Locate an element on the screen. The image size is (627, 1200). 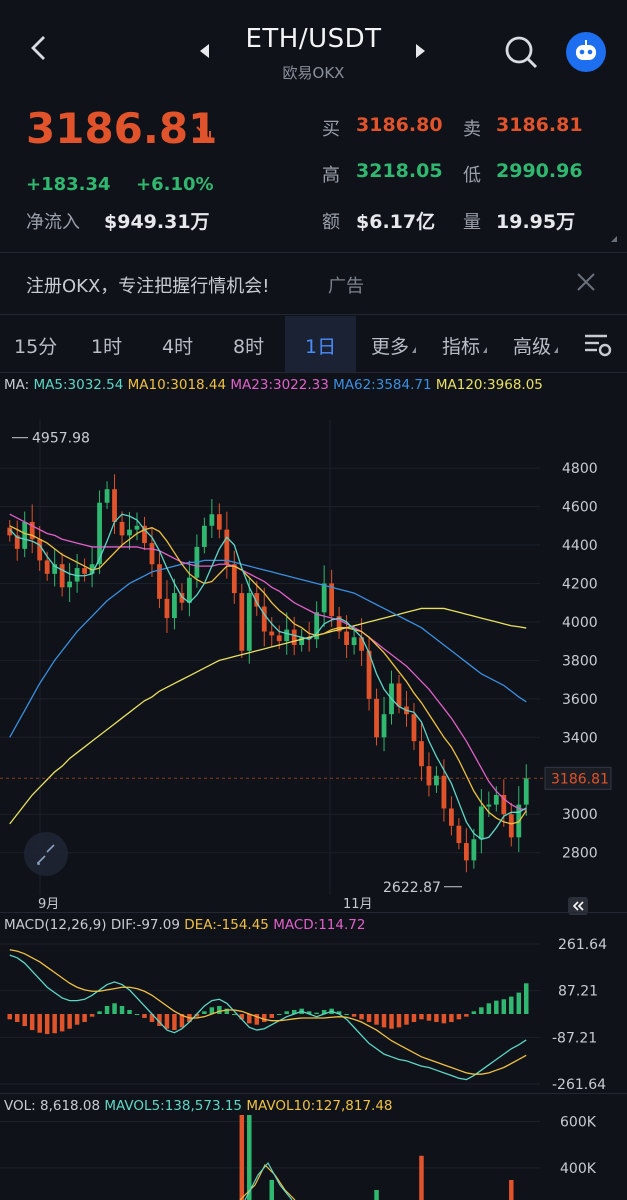
pair-title: ETH/USDT is located at coordinates (313, 39).